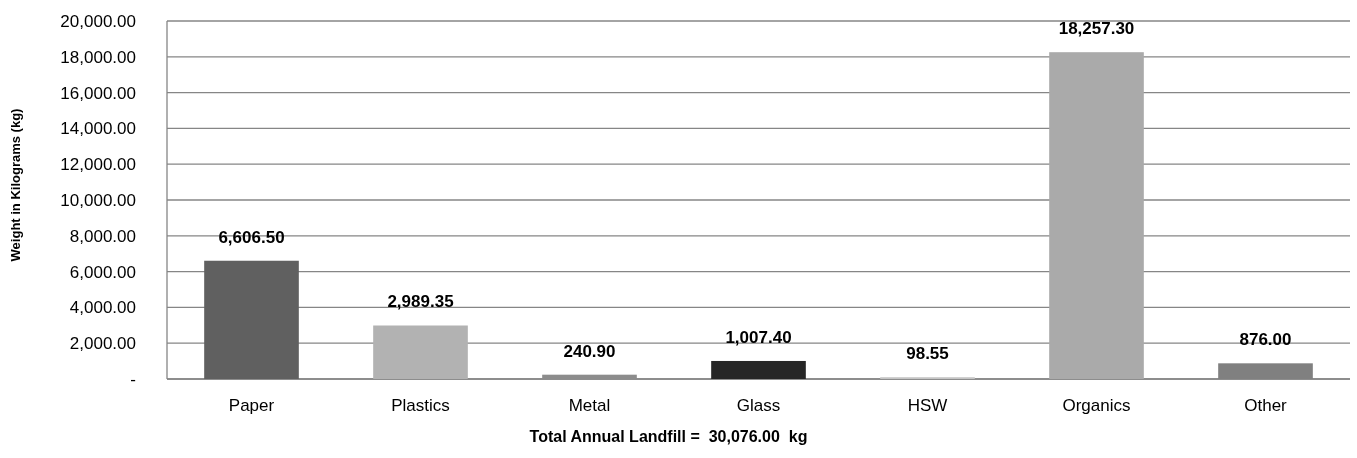 The image size is (1357, 458). I want to click on data-label: 876.00, so click(1265, 340).